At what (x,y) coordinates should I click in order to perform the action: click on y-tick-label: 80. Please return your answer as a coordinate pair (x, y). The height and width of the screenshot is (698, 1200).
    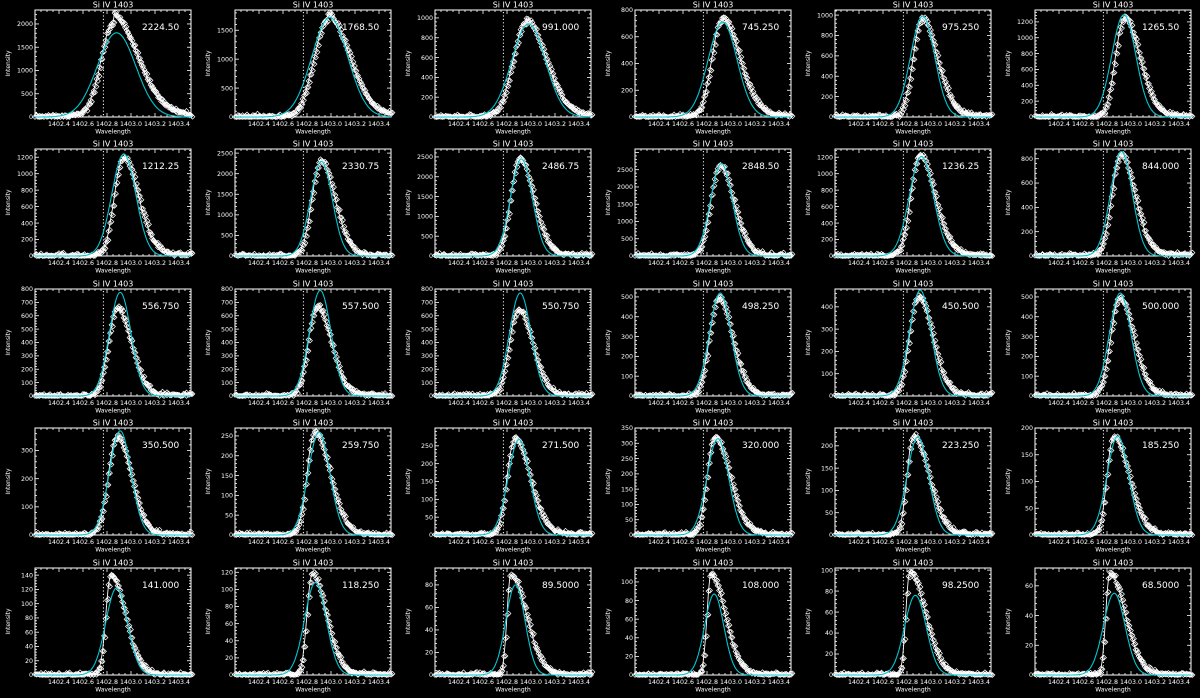
    Looking at the image, I should click on (829, 591).